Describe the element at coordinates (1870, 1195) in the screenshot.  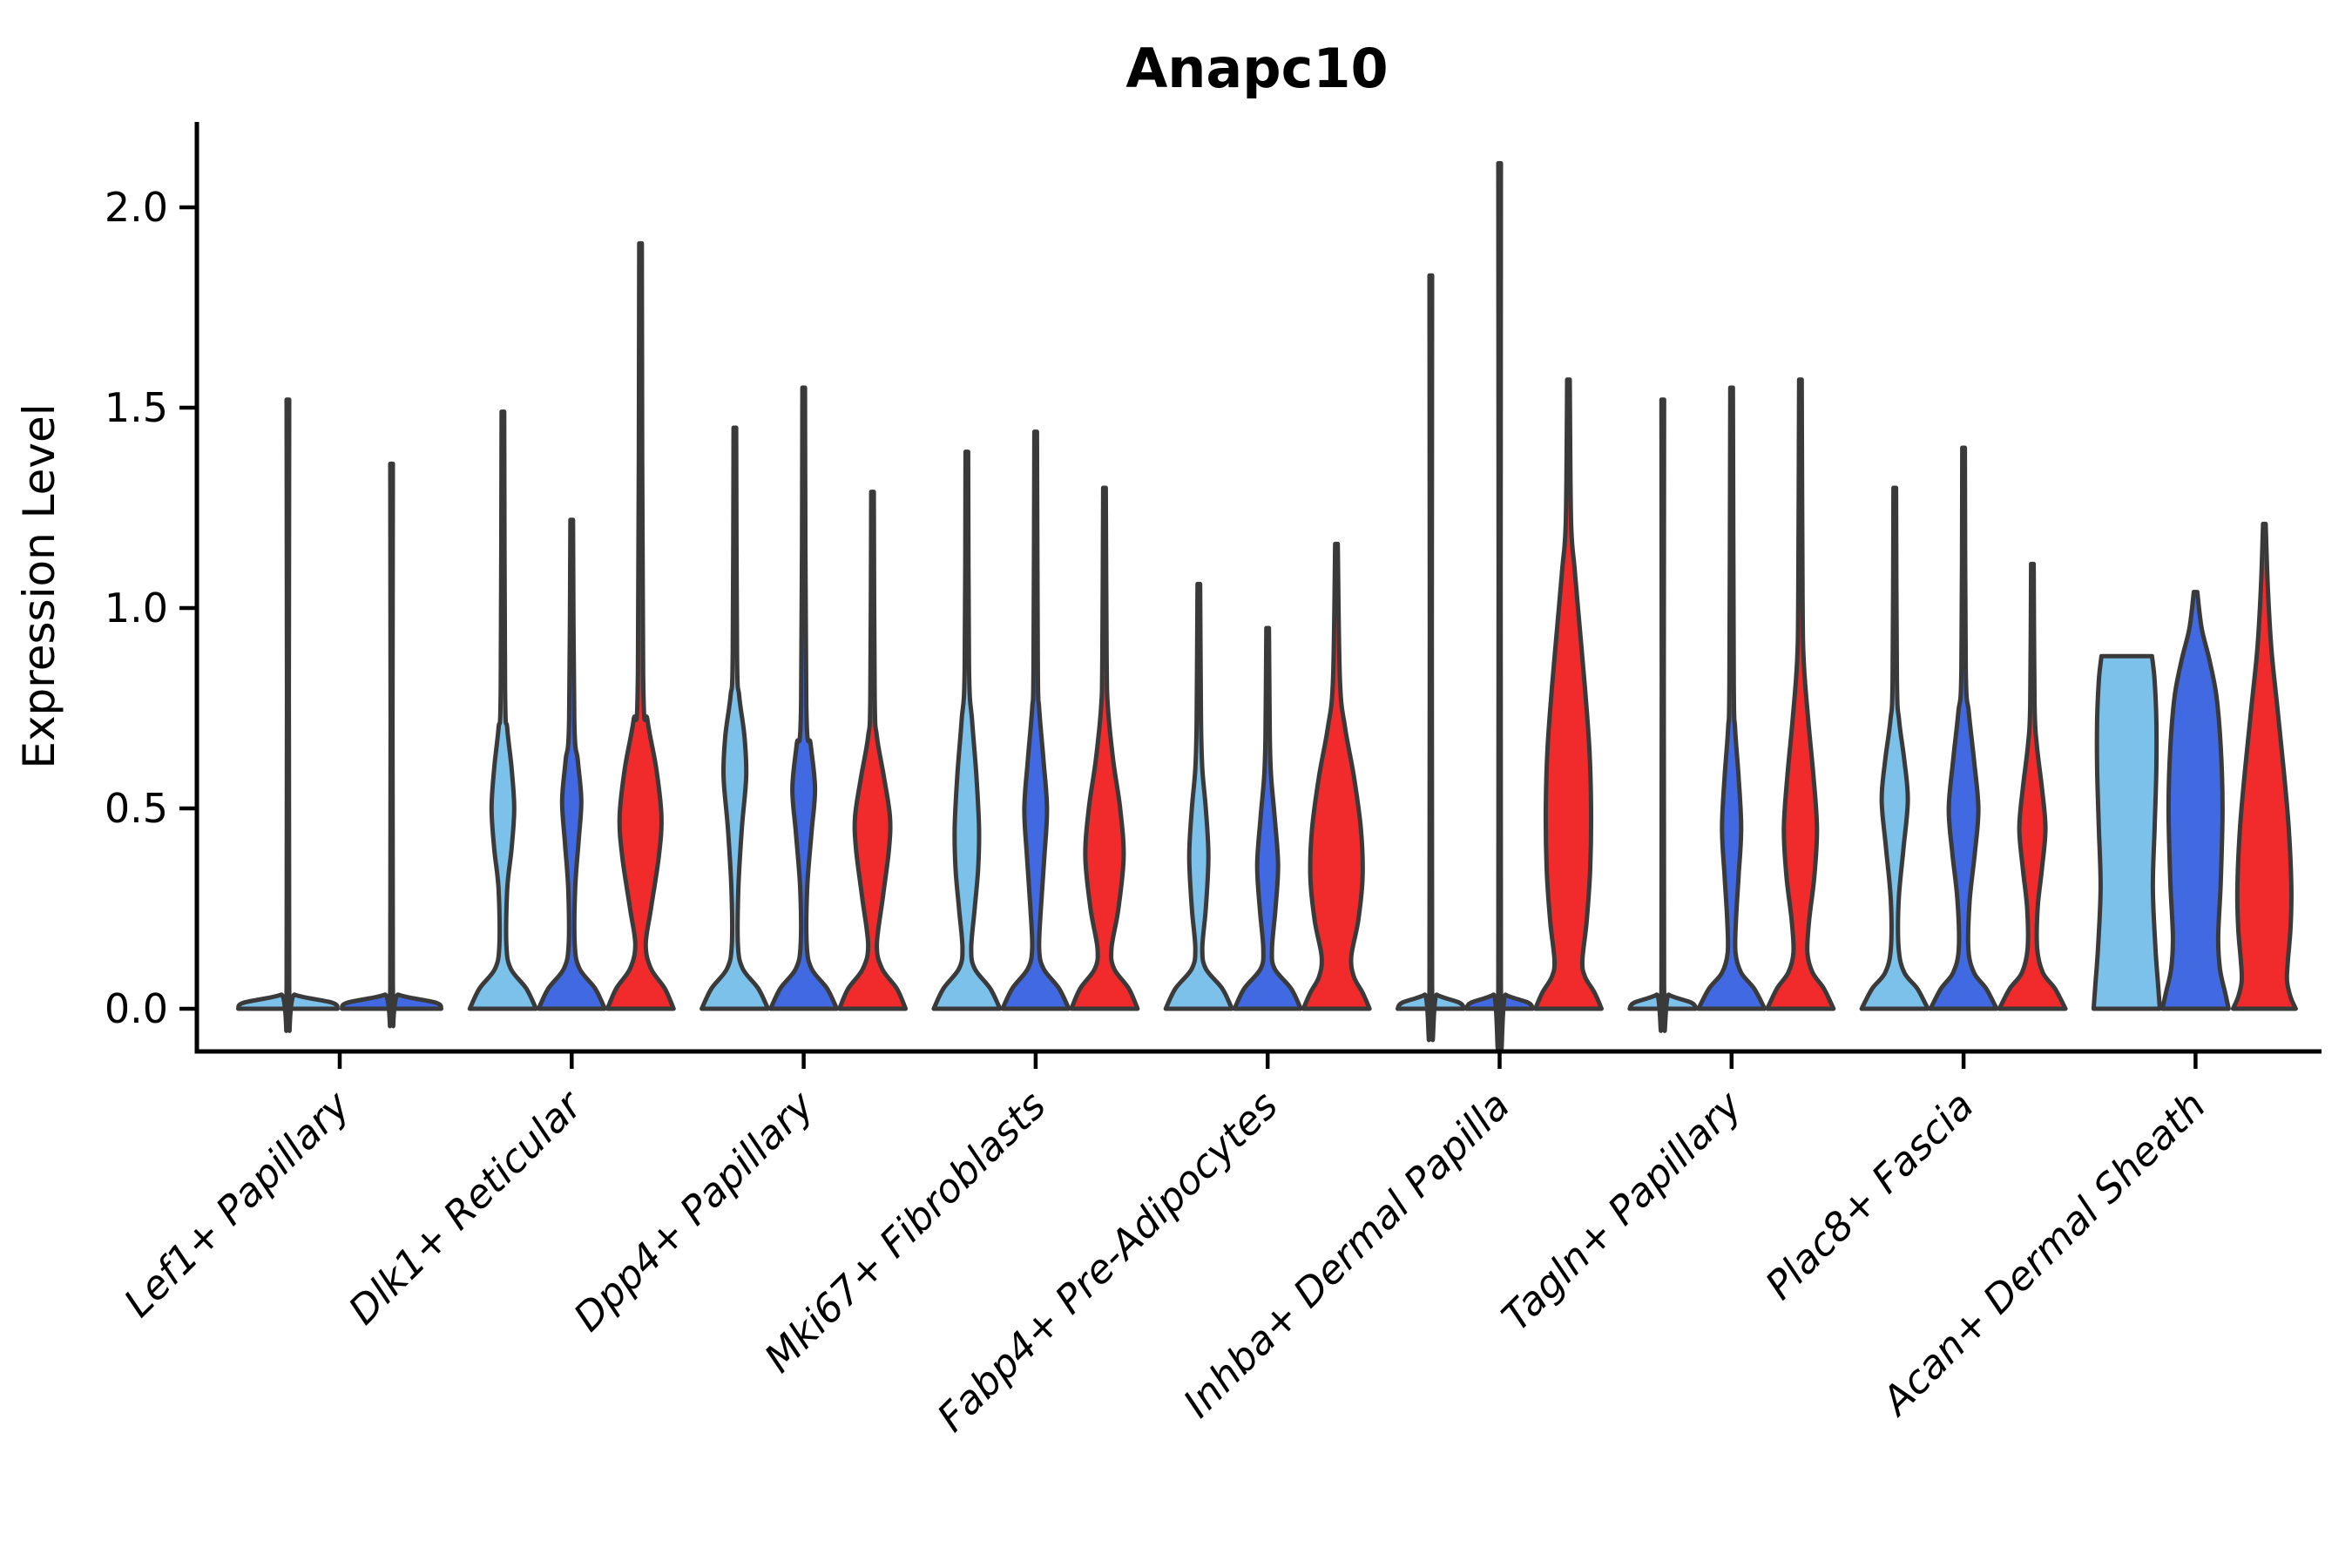
I see `x-tick-label: Plac8+ Fascia` at that location.